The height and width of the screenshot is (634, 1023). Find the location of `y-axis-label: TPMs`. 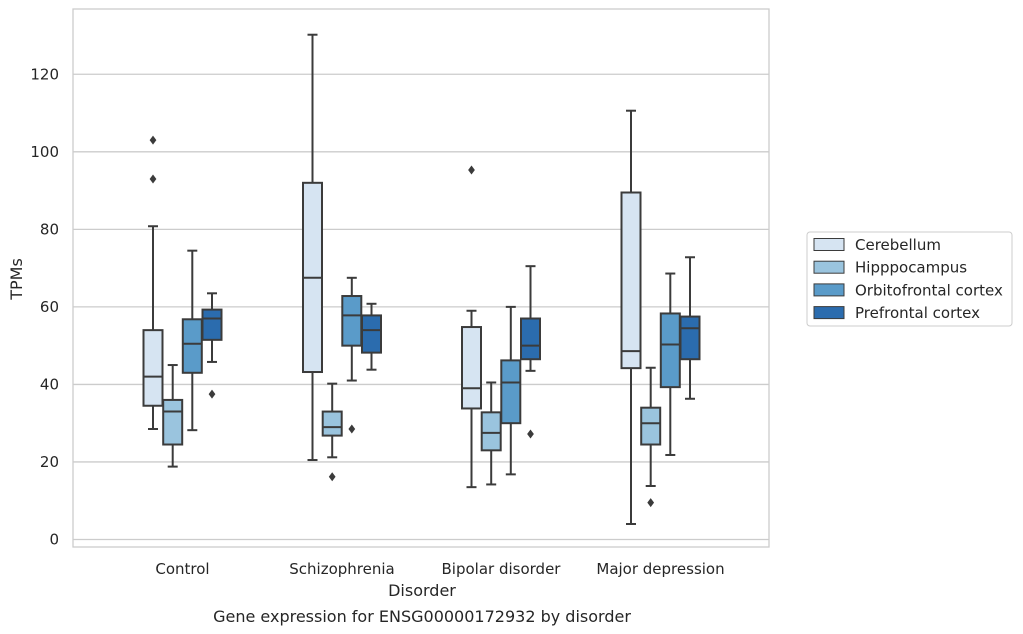

y-axis-label: TPMs is located at coordinates (16, 279).